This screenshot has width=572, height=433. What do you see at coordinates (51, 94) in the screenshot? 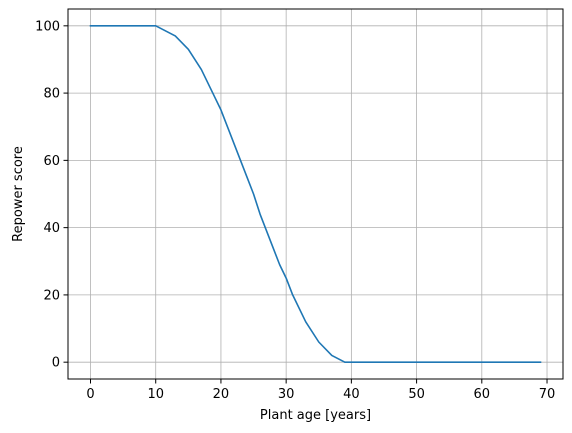
I see `y-tick-label: 80` at bounding box center [51, 94].